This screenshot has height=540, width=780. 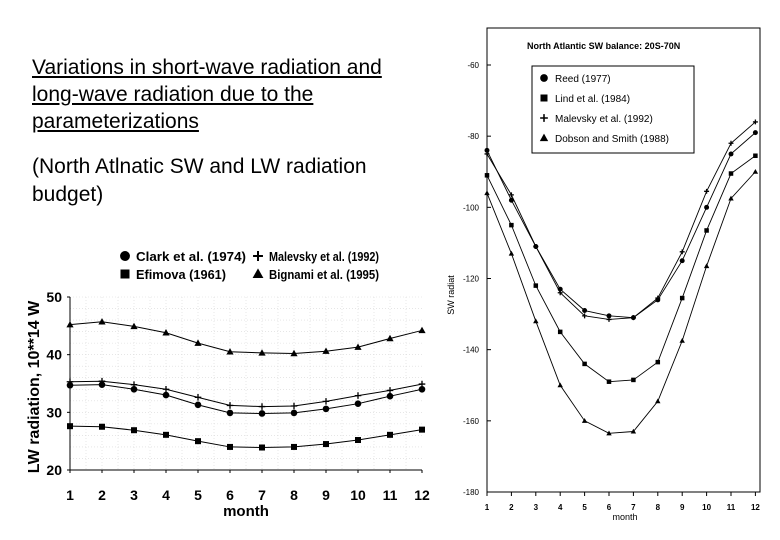 What do you see at coordinates (181, 274) in the screenshot?
I see `lw-legend-label-1: Efimova (1961)` at bounding box center [181, 274].